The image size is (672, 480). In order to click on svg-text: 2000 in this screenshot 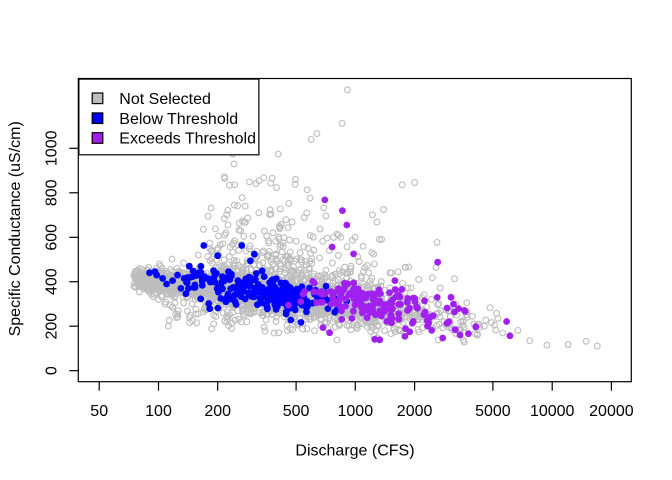, I will do `click(415, 411)`.